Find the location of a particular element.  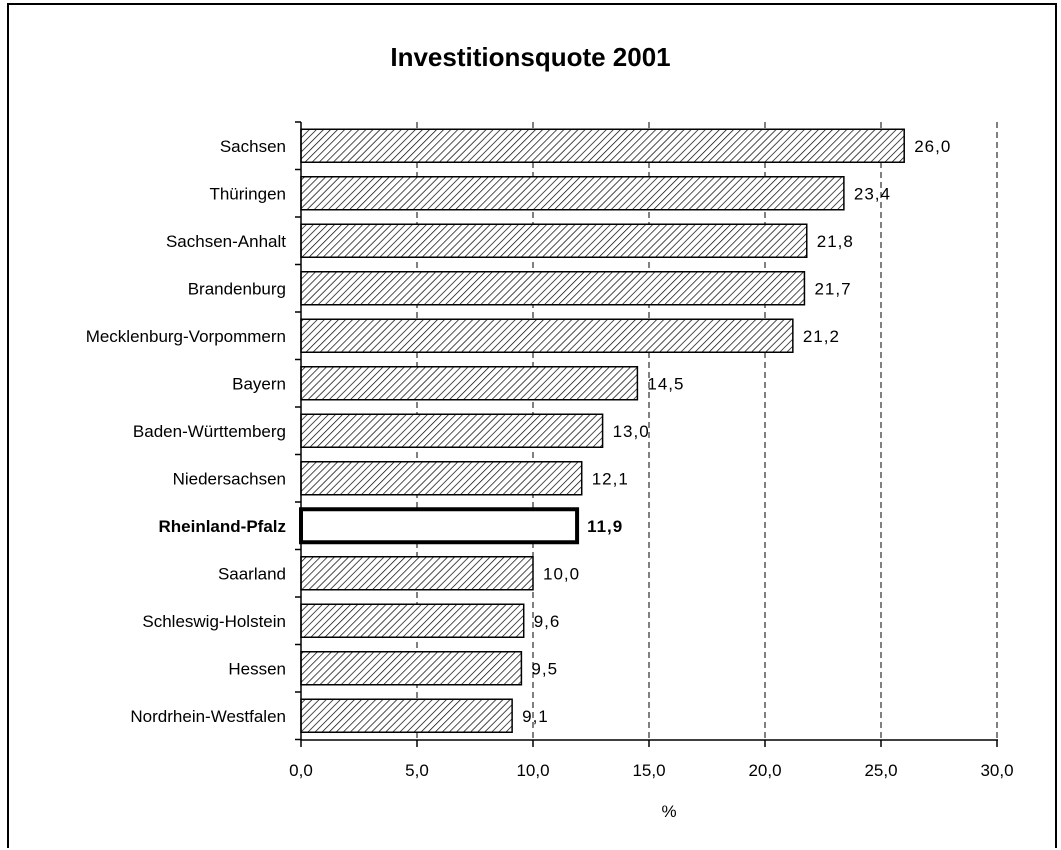

value-label: 21,7 is located at coordinates (832, 288).